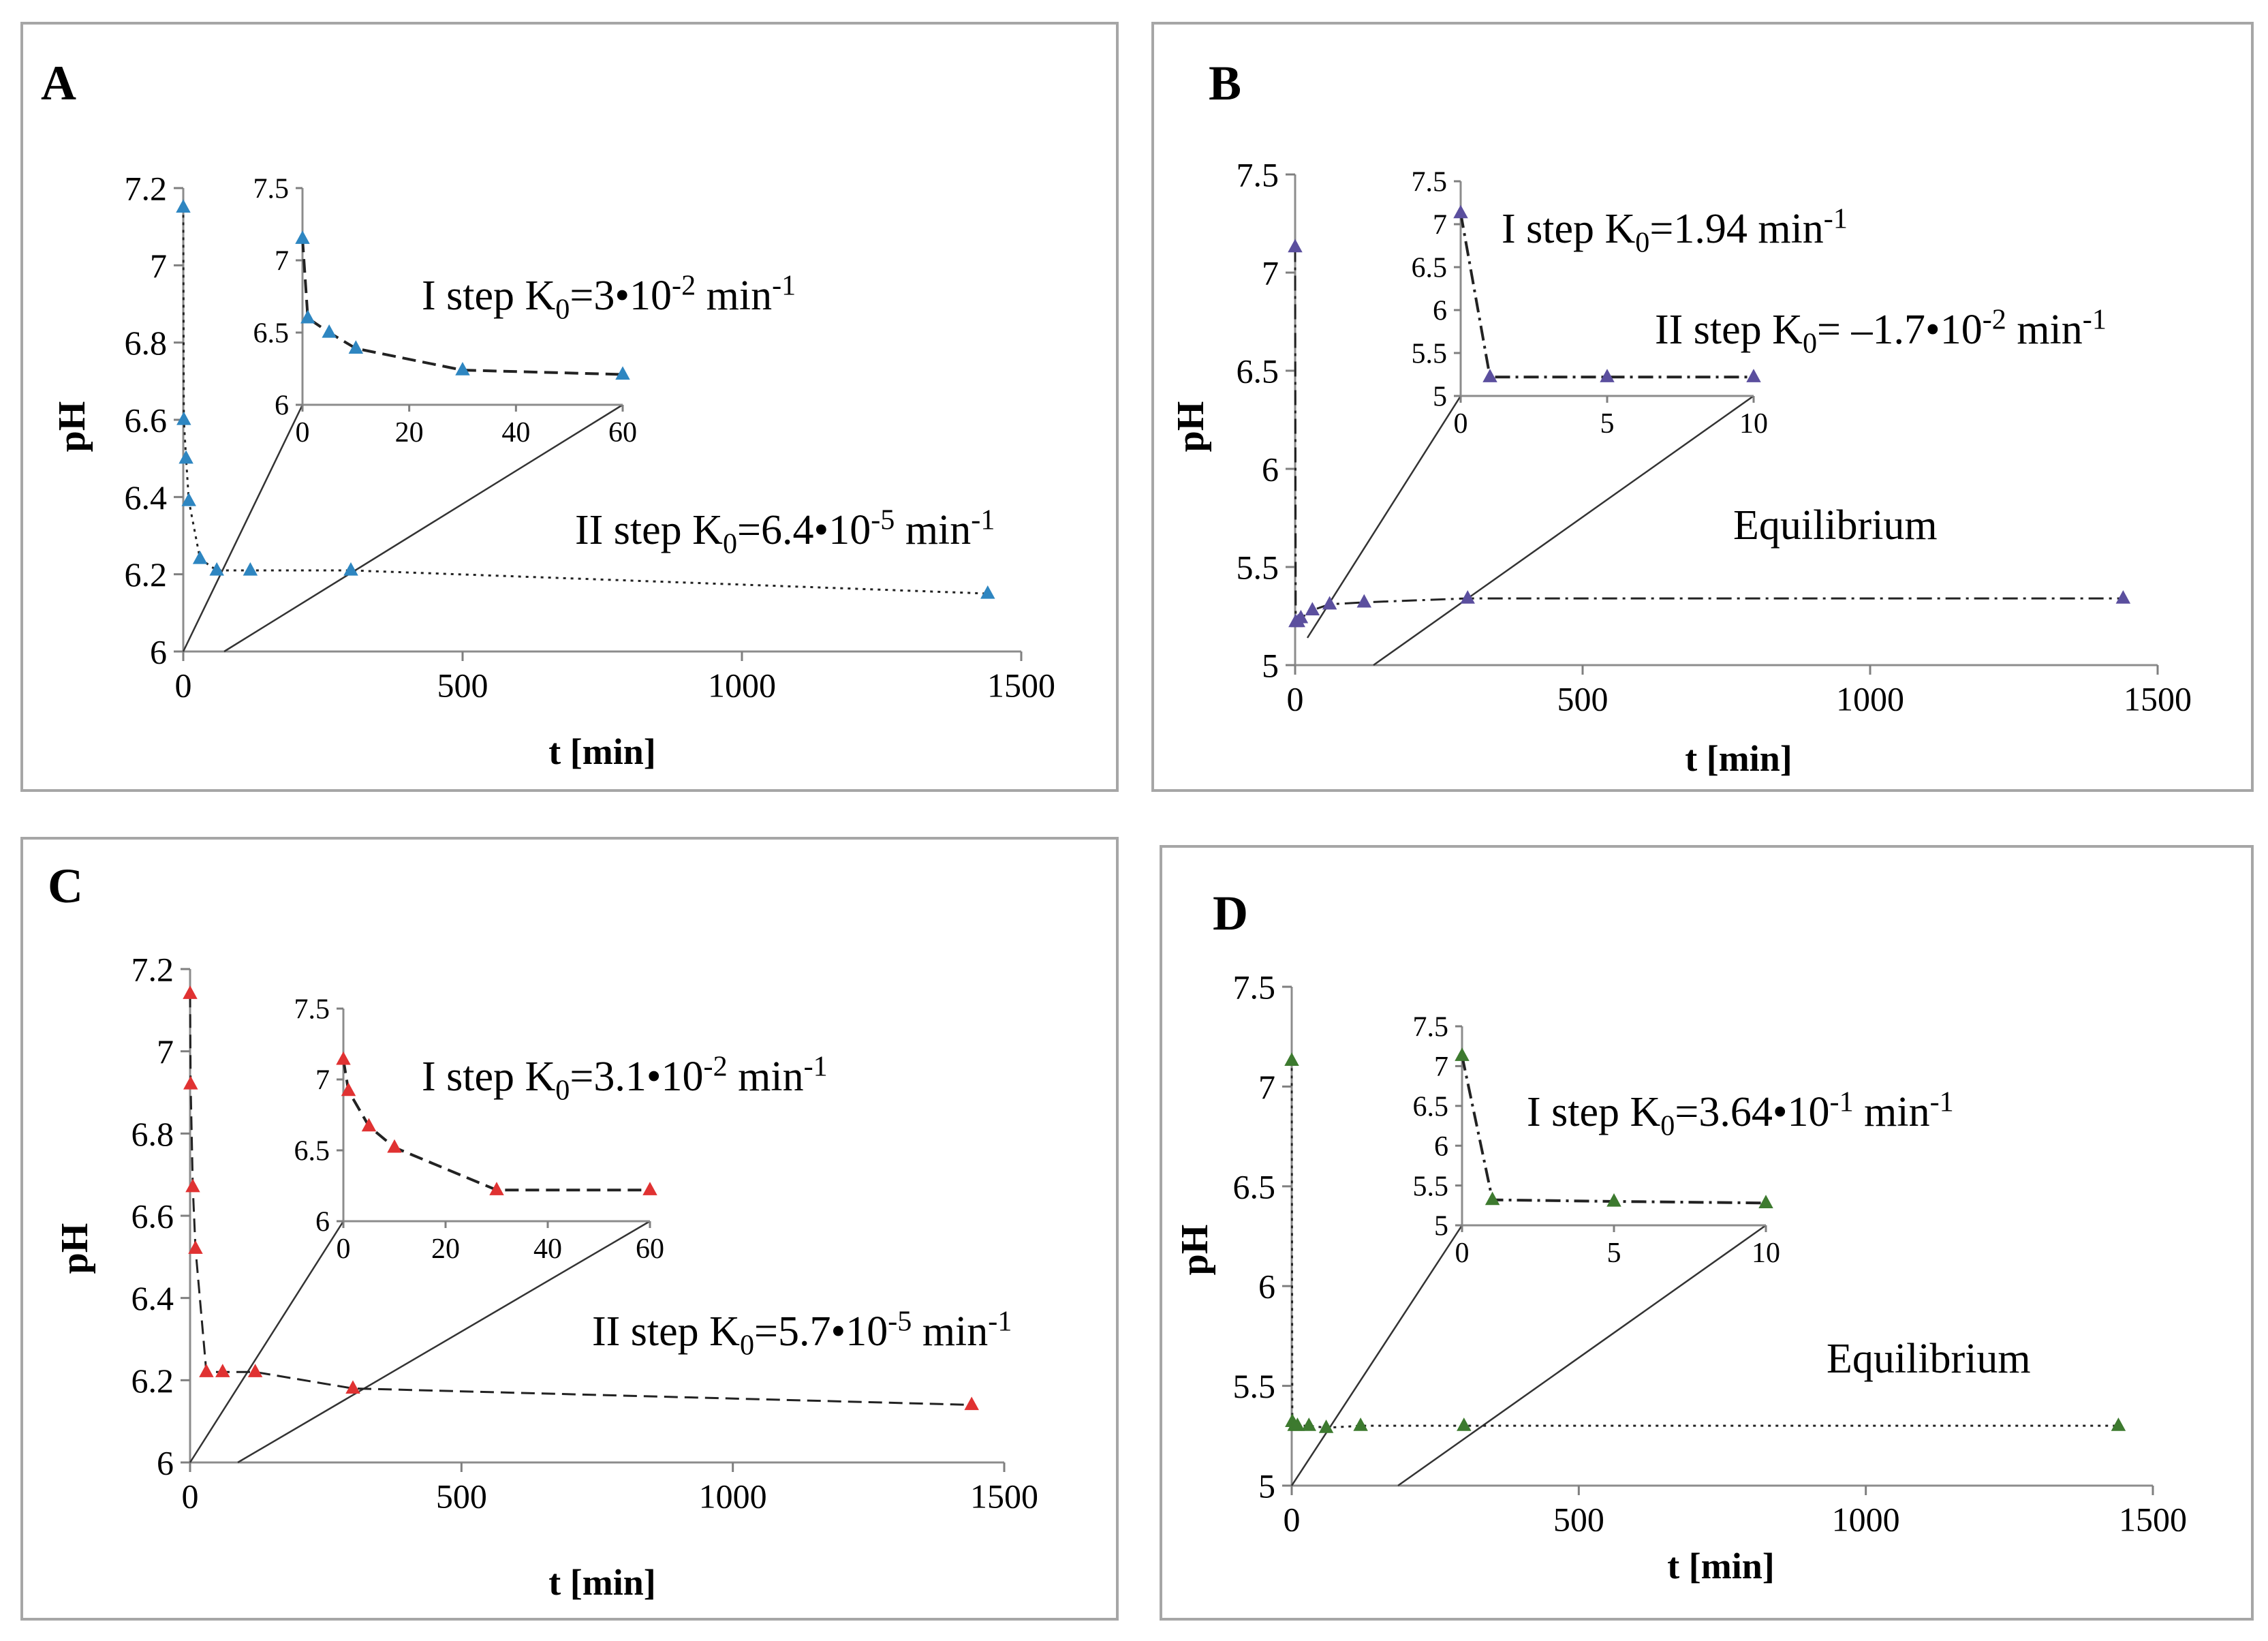  What do you see at coordinates (1004, 1496) in the screenshot?
I see `x-tick-label: 1500` at bounding box center [1004, 1496].